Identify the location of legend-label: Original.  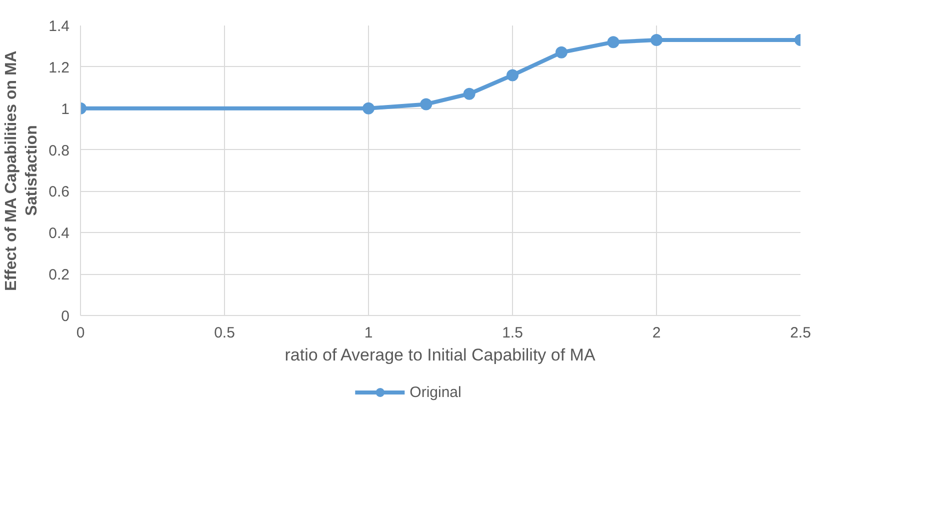
(436, 392).